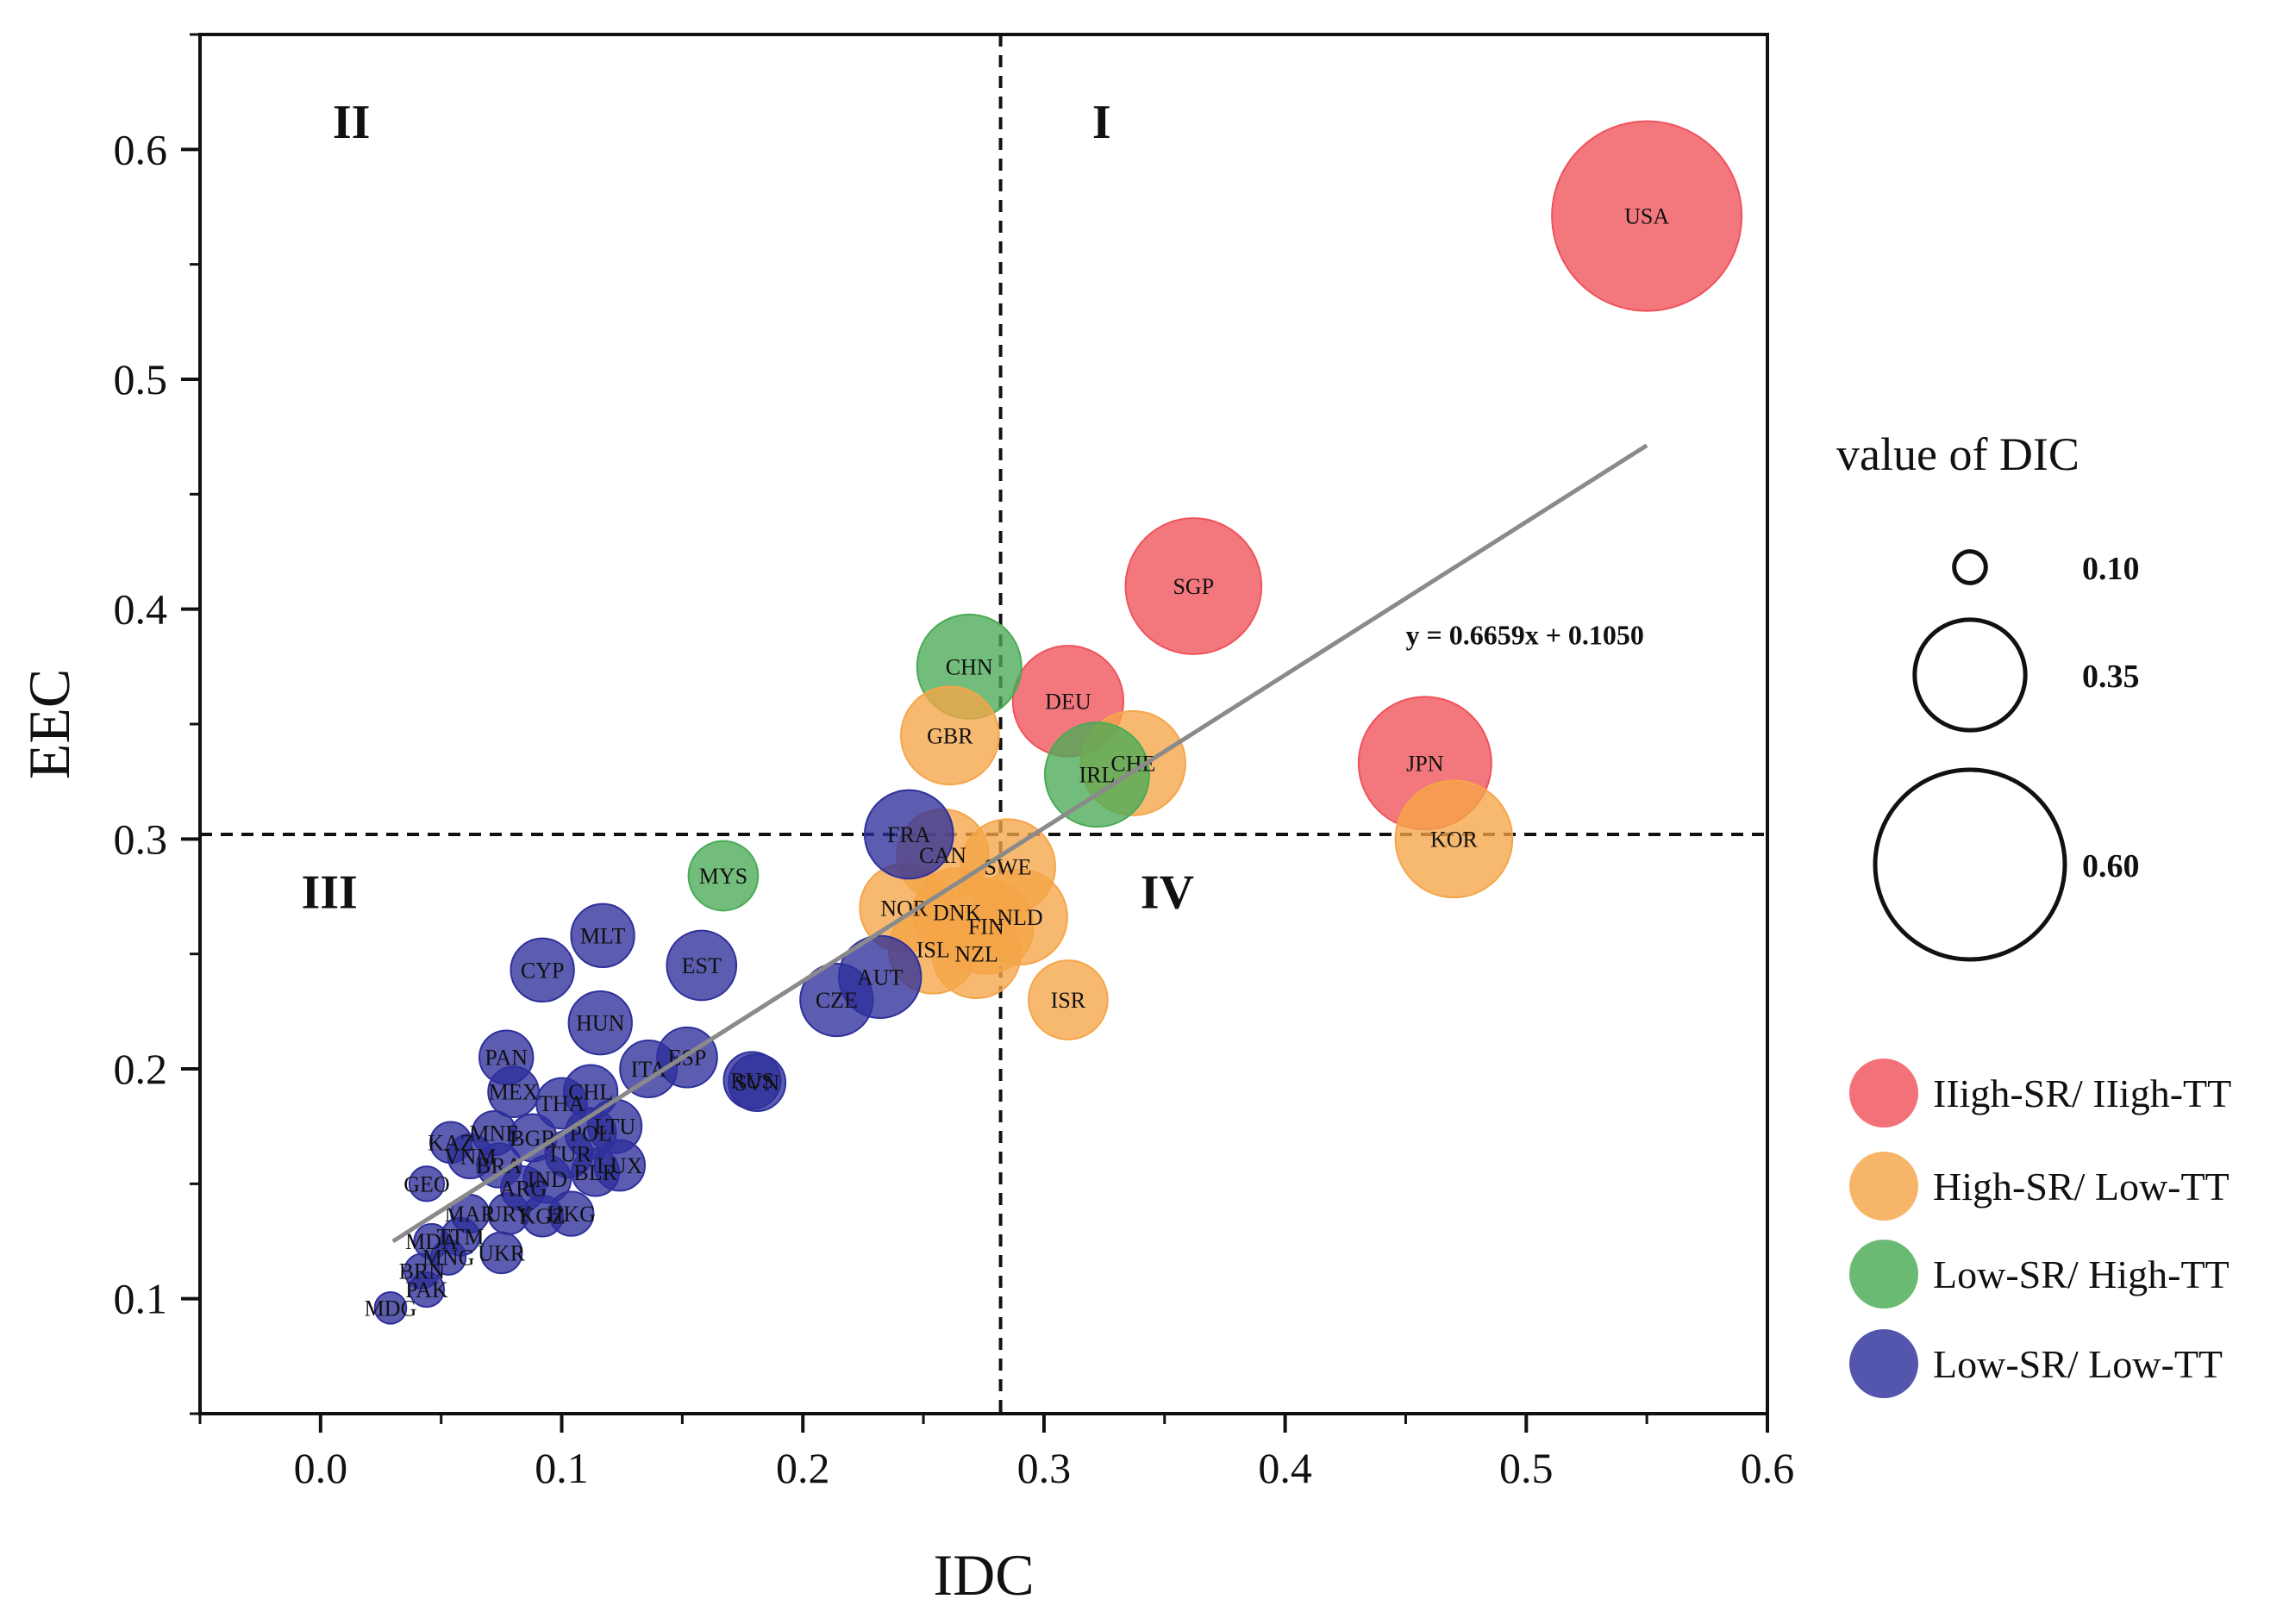  I want to click on bubble-label-hkg: HKG, so click(571, 1215).